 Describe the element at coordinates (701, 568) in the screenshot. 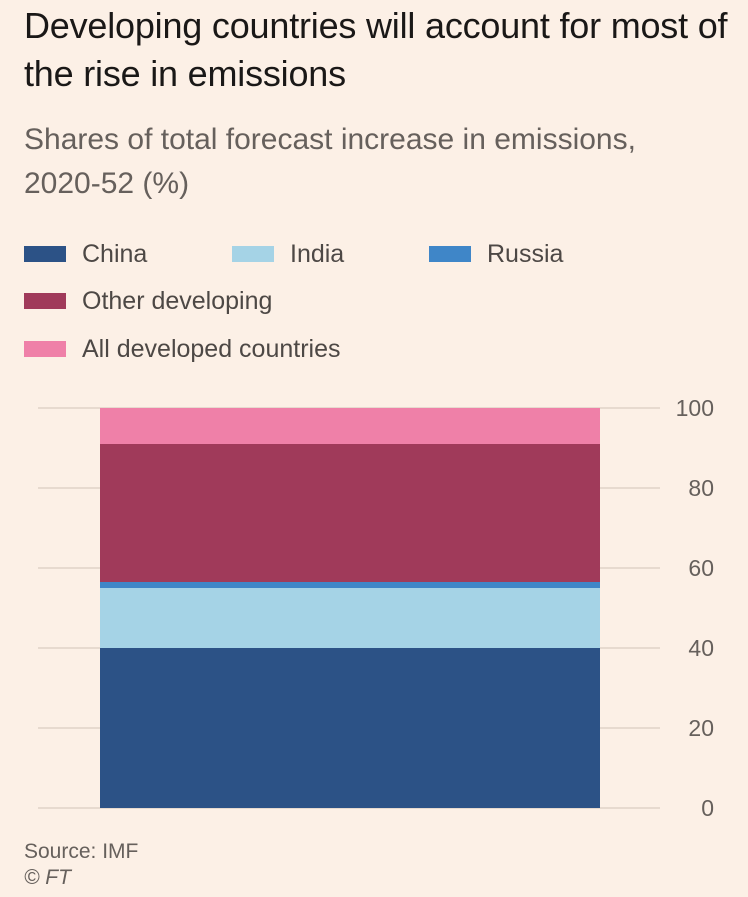

I see `y-tick-label: 60` at that location.